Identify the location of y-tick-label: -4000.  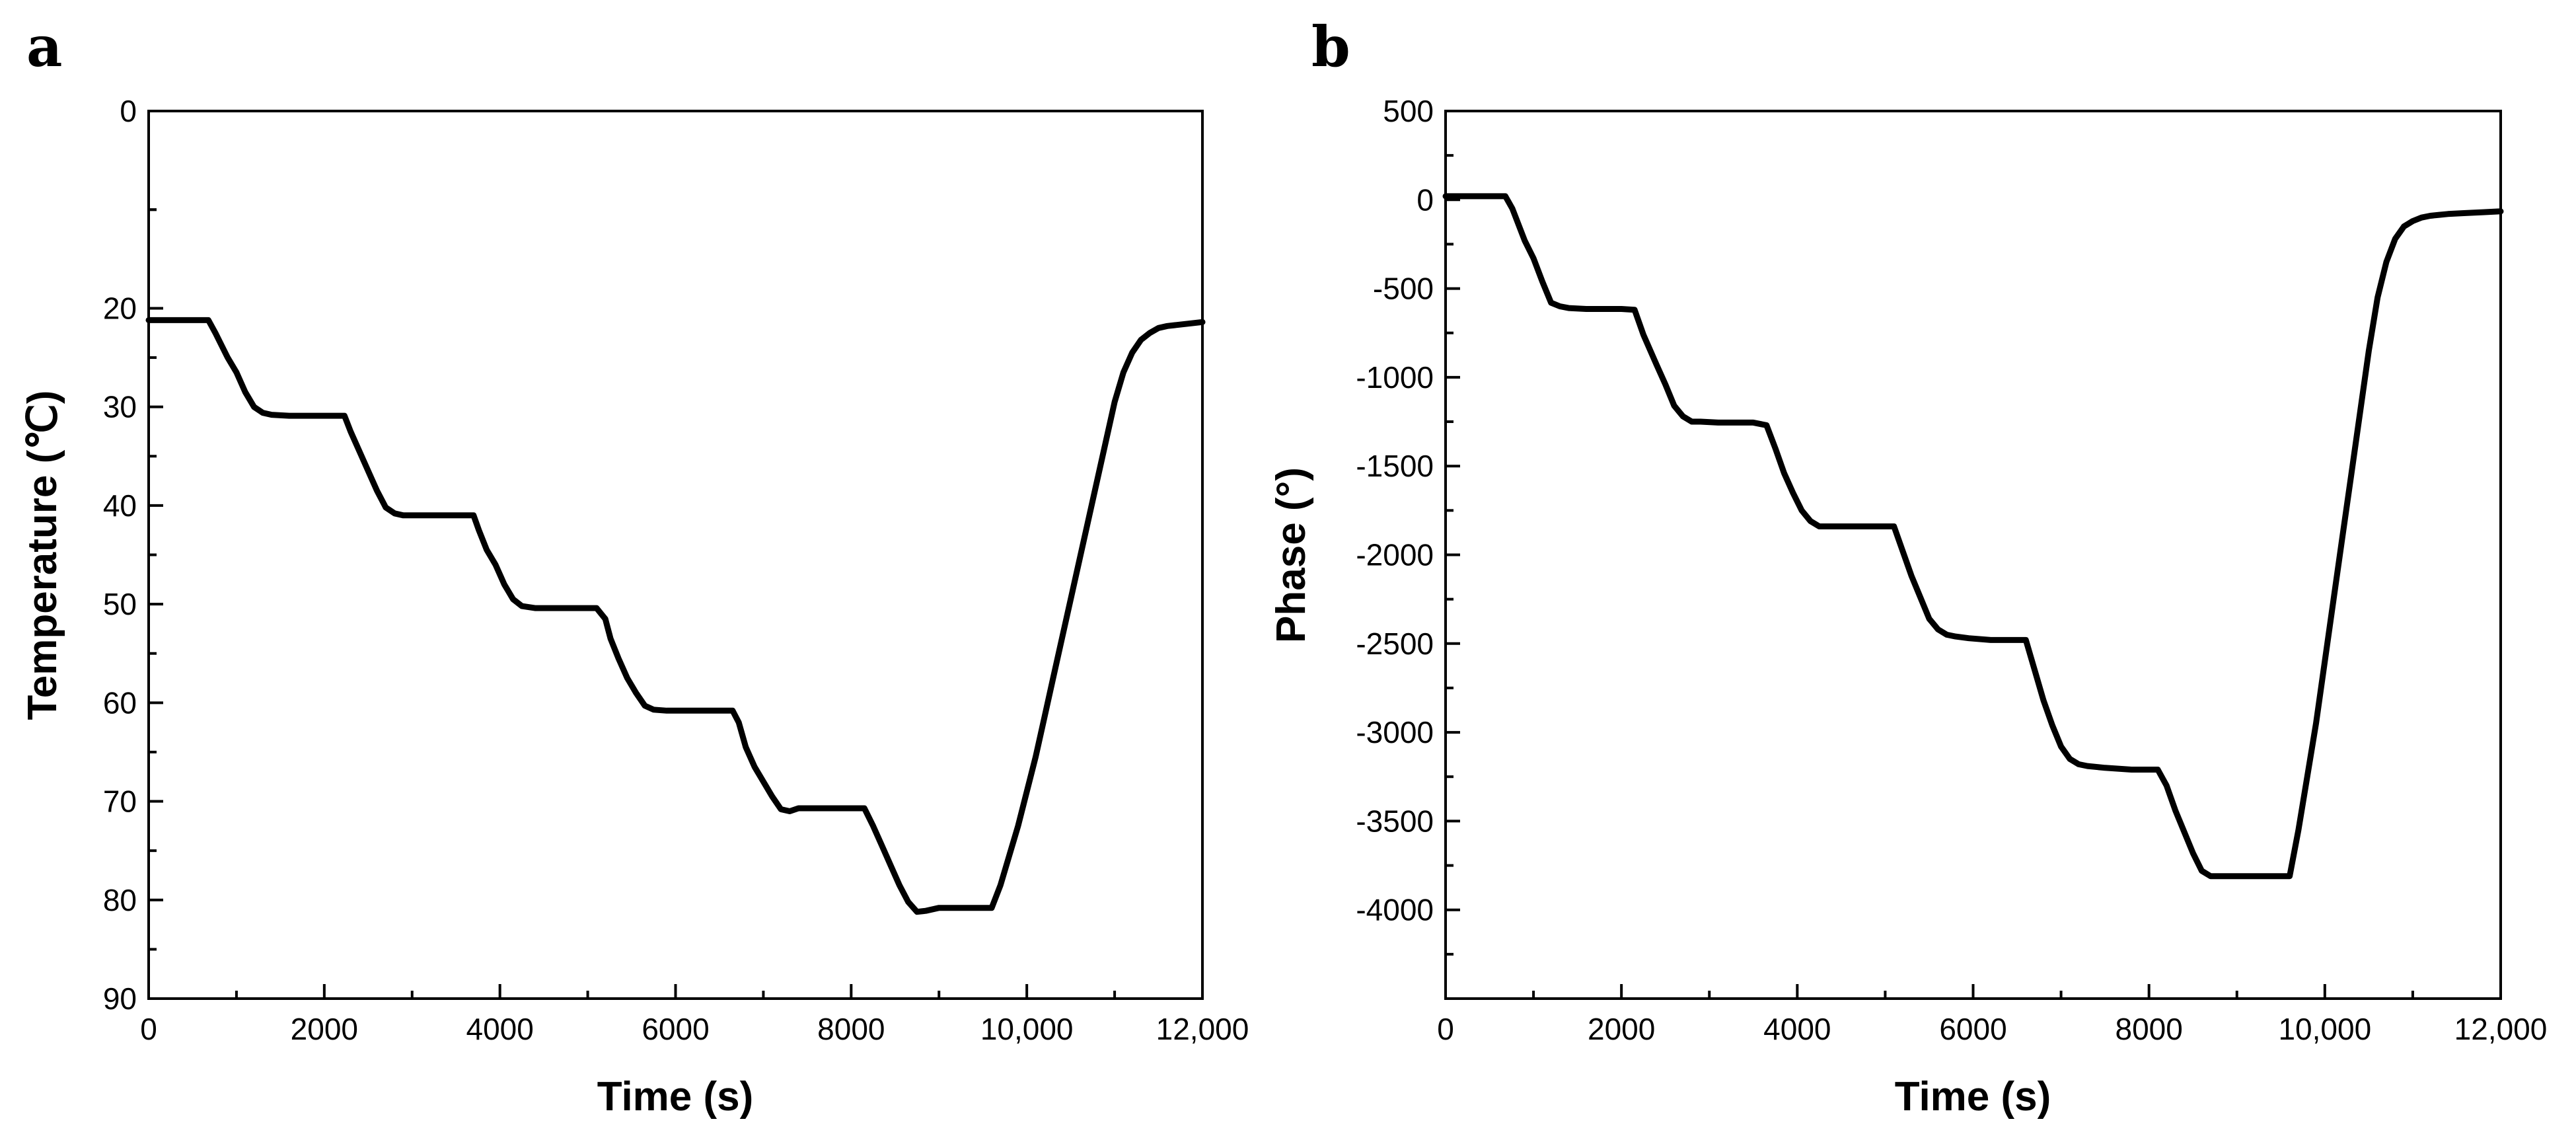
(1395, 910).